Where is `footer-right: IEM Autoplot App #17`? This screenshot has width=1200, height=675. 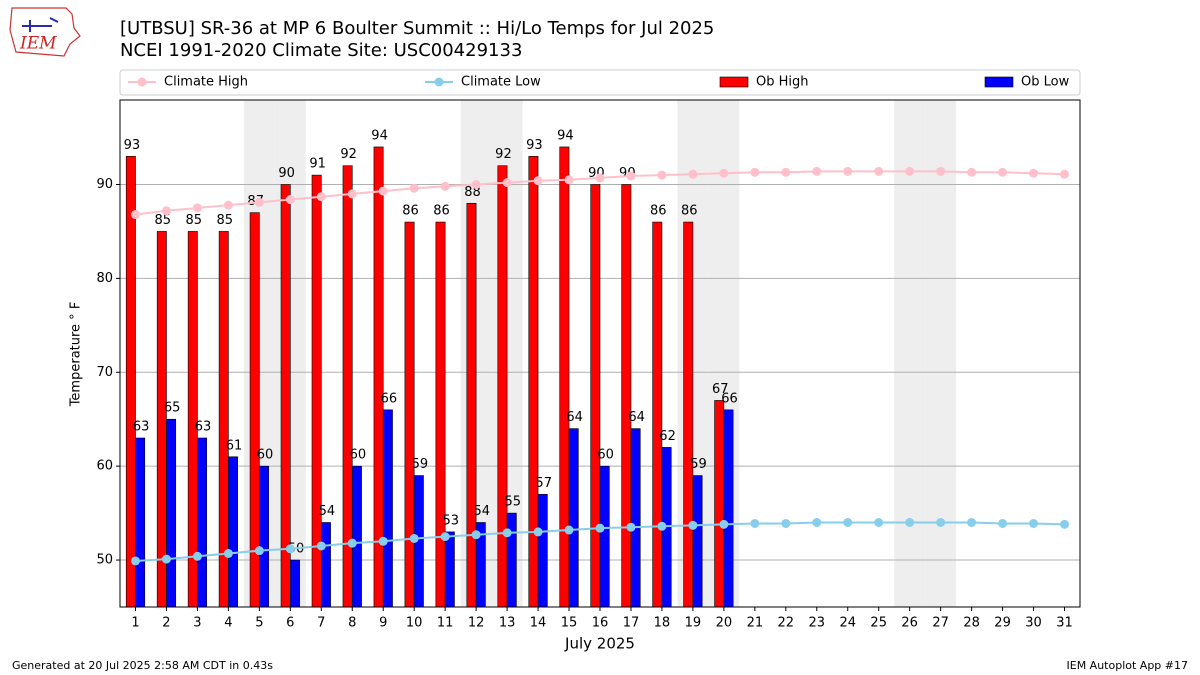 footer-right: IEM Autoplot App #17 is located at coordinates (1128, 665).